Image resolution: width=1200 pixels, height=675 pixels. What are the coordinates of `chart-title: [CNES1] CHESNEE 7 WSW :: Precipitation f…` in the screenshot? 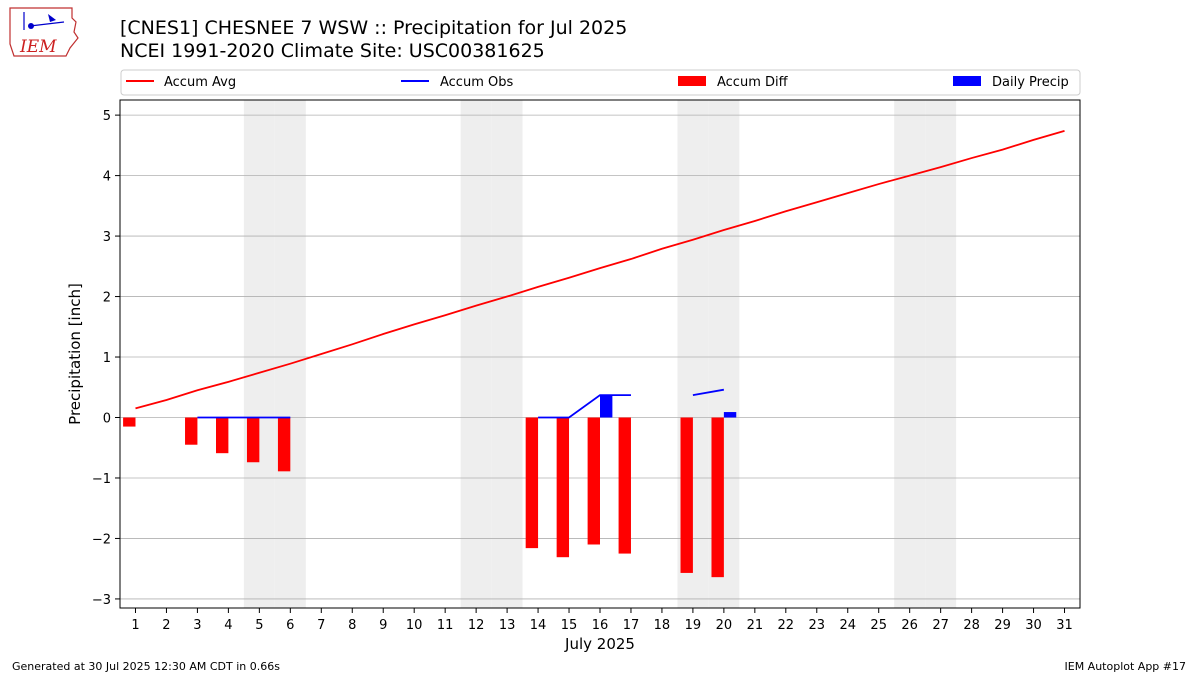 It's located at (374, 28).